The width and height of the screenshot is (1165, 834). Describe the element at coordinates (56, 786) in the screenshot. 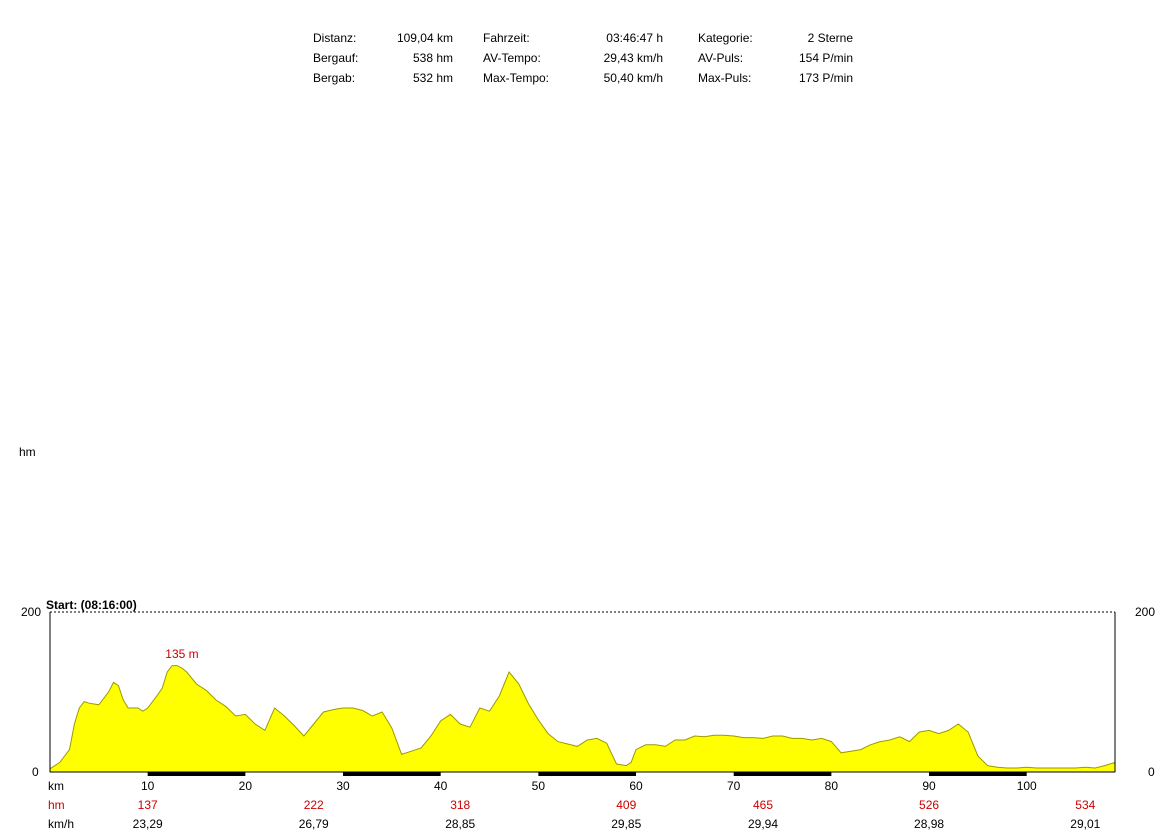

I see `x-axis-label: km` at that location.